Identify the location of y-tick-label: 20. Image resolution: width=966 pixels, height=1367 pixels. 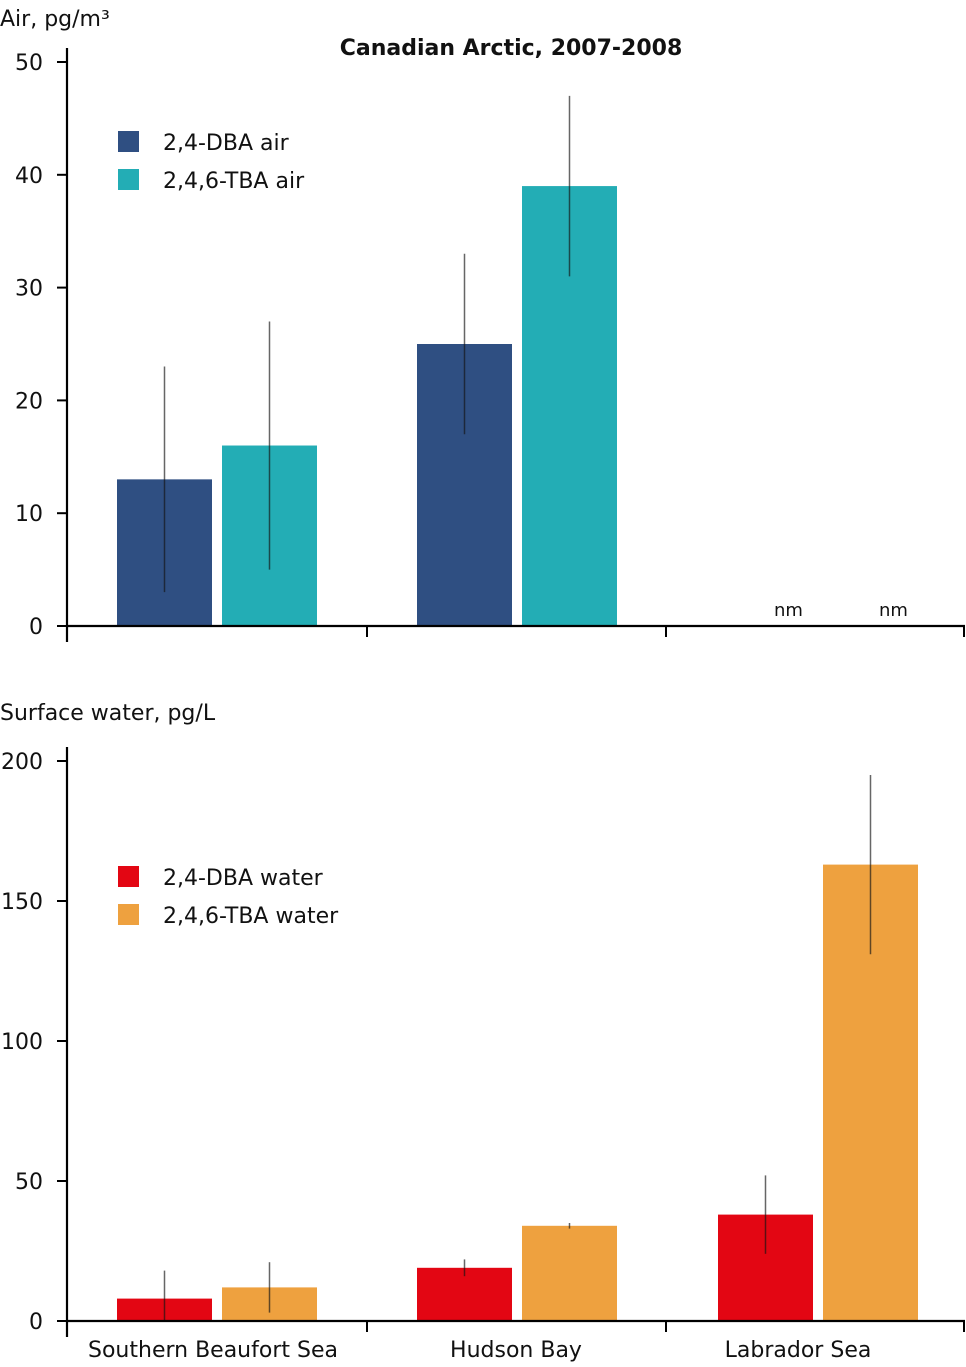
(29, 401).